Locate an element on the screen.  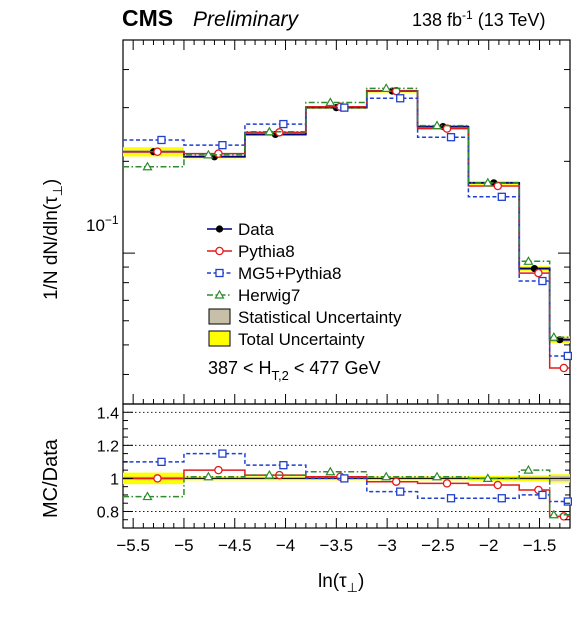
x-tick-label: −2 is located at coordinates (488, 545).